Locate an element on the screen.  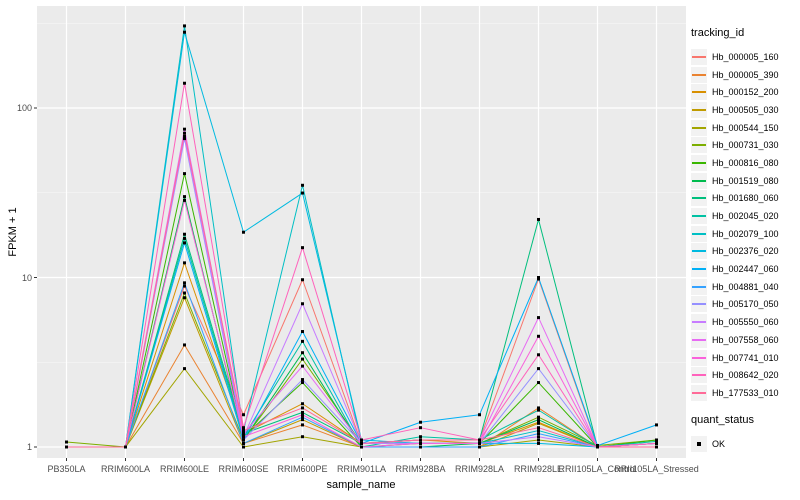
y-tick-label: 100 is located at coordinates (24, 108).